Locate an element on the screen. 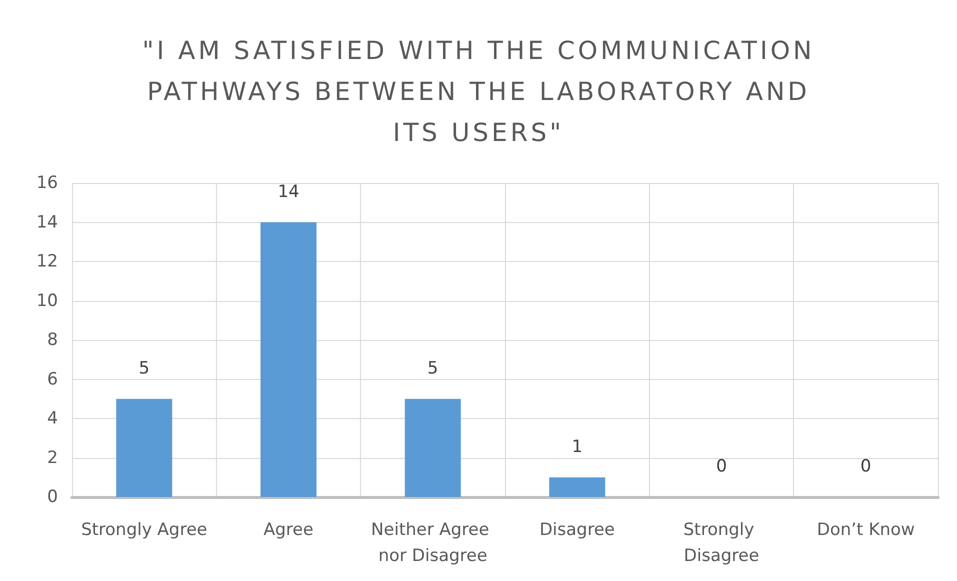  y-tick-label: 16 is located at coordinates (47, 183).